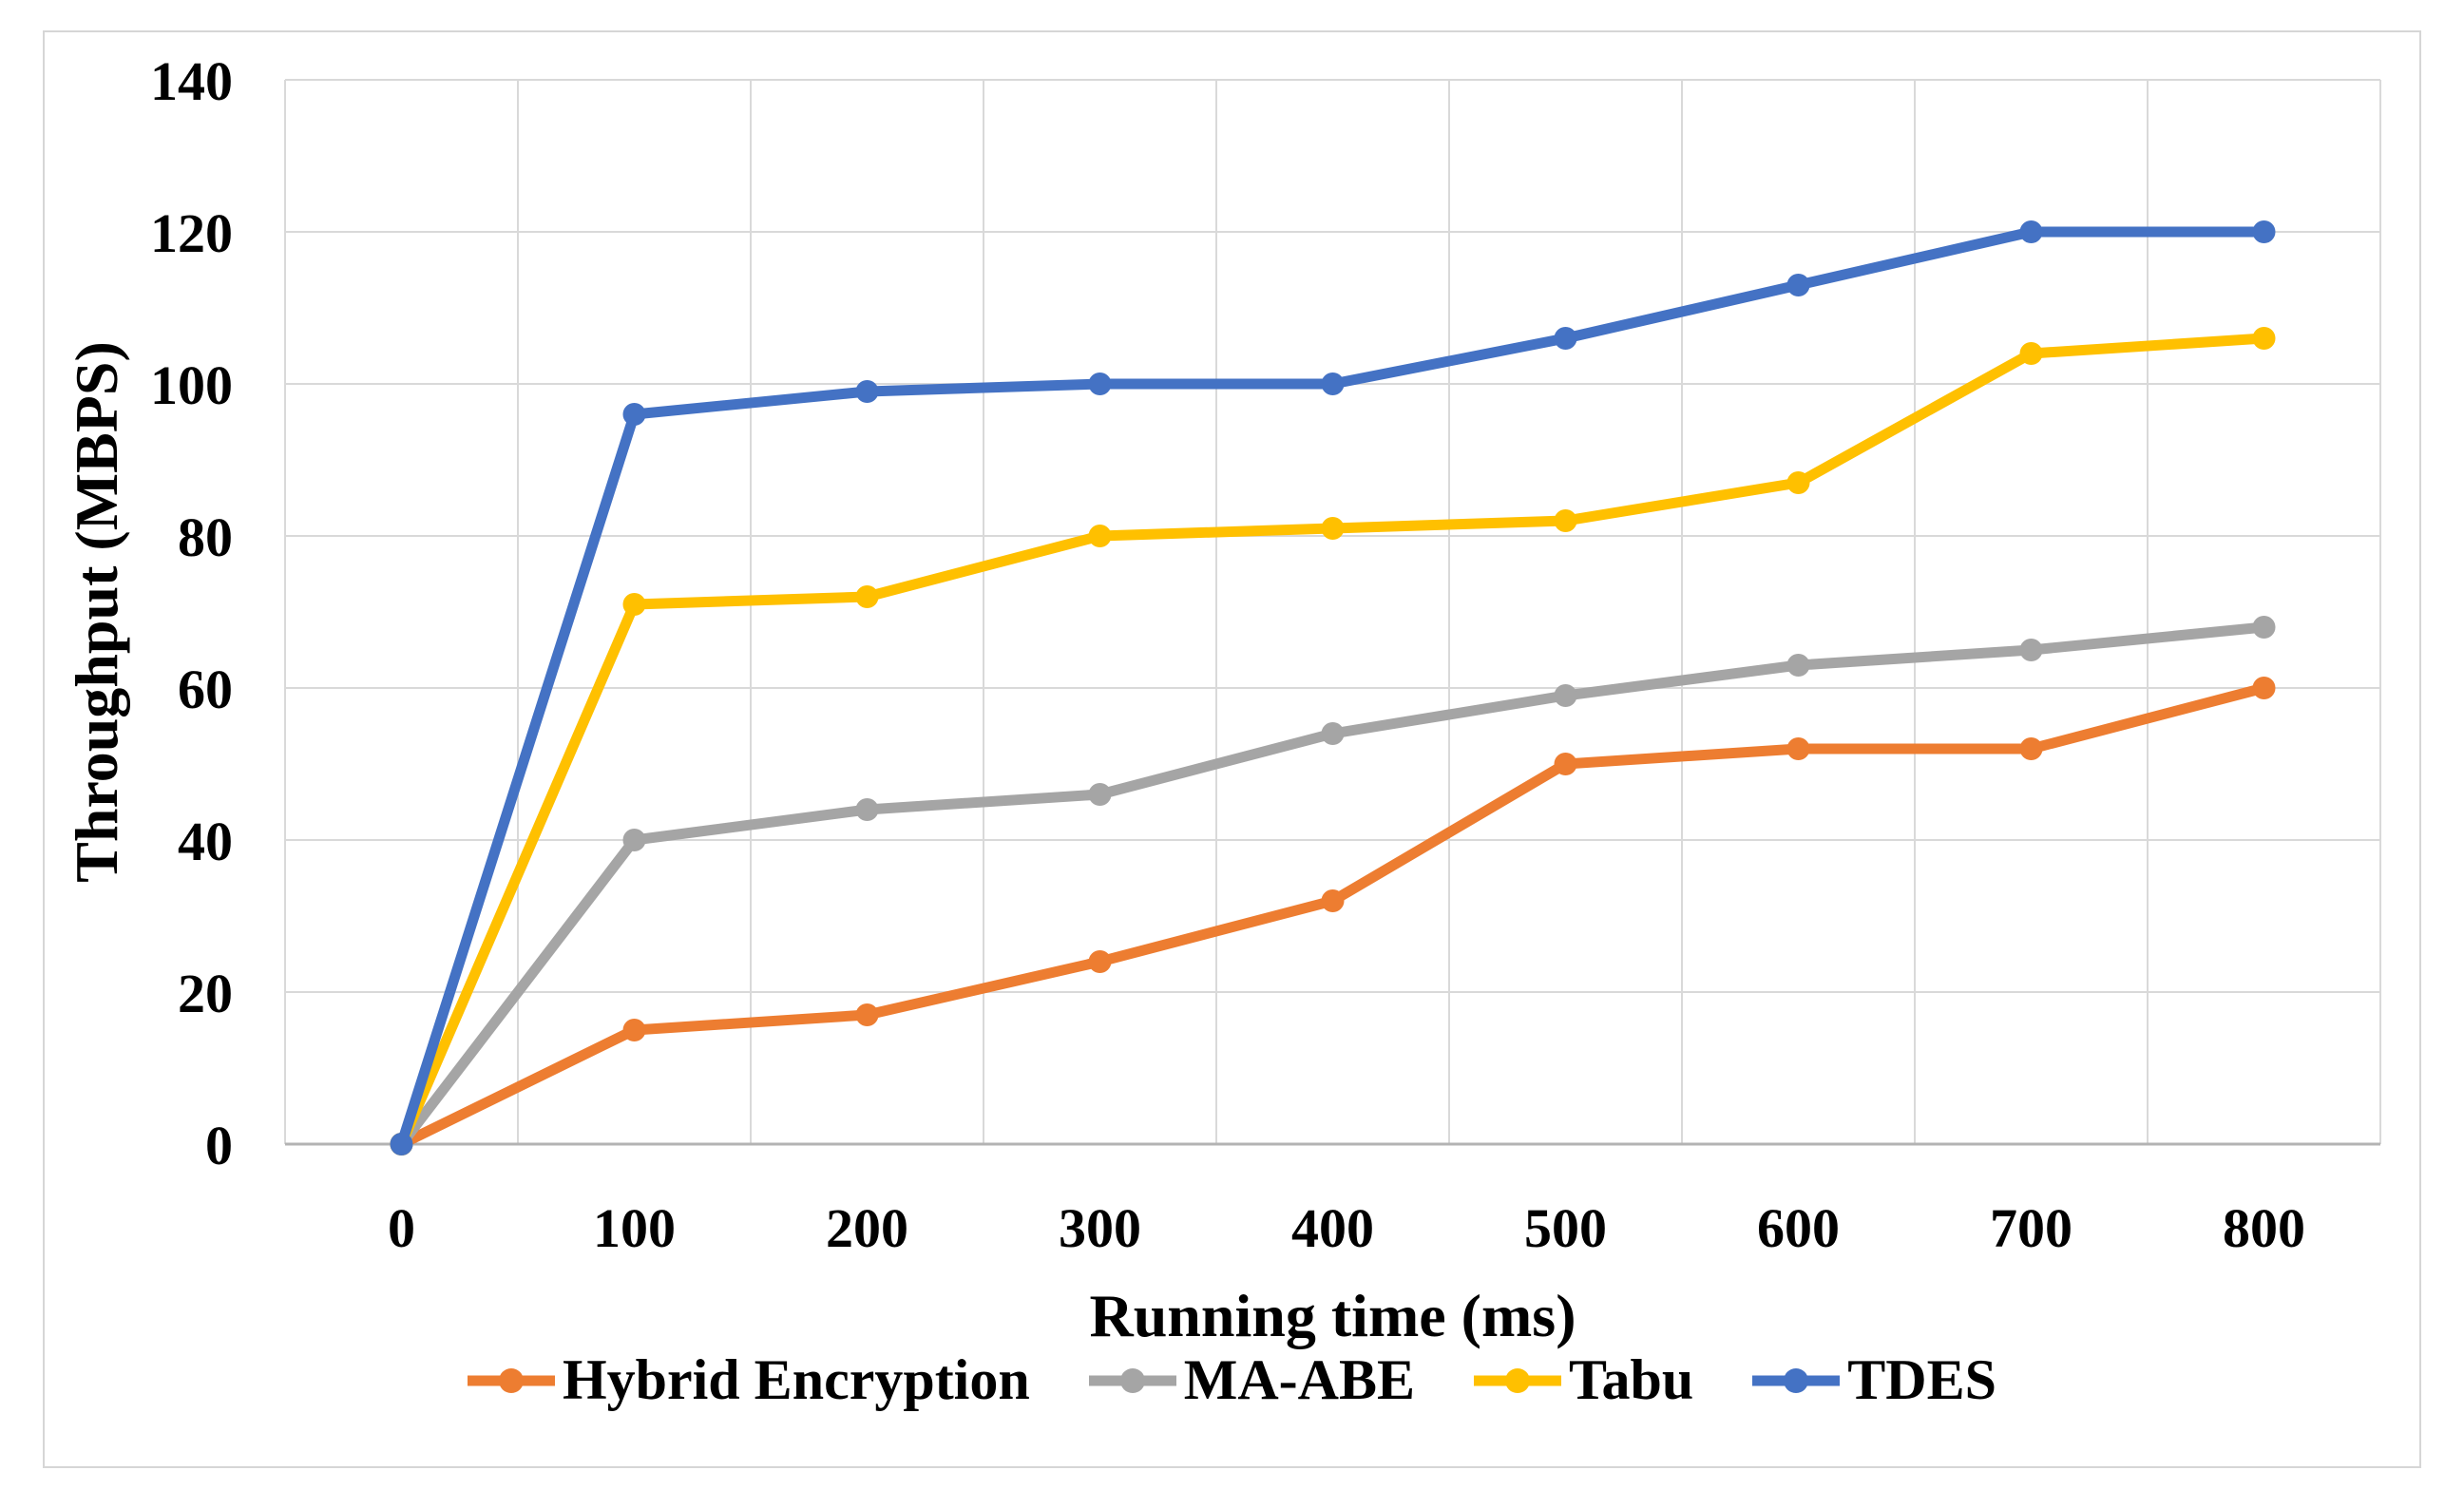 This screenshot has height=1509, width=2464. Describe the element at coordinates (191, 81) in the screenshot. I see `y-tick-label: 140` at that location.